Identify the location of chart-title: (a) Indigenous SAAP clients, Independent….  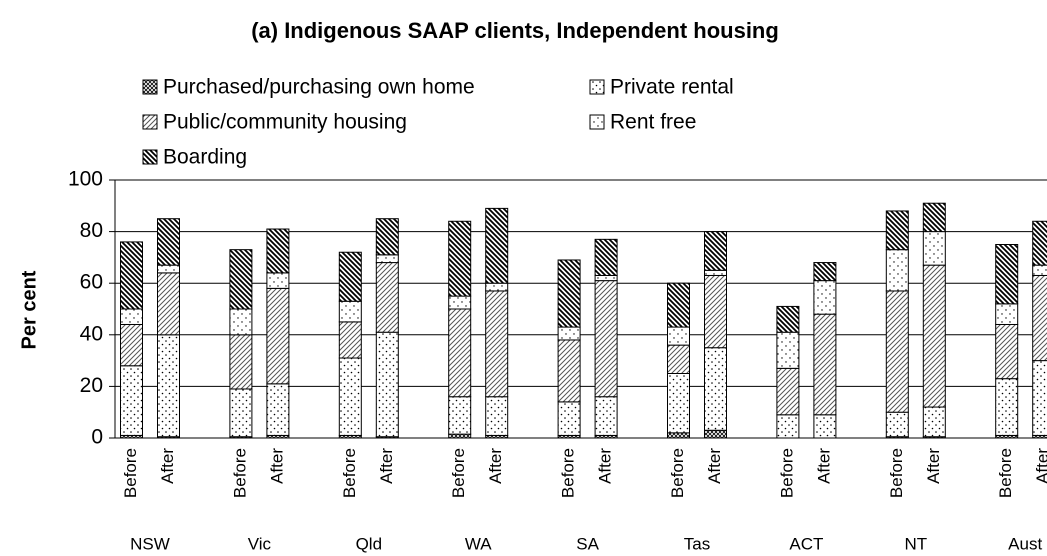
(515, 30).